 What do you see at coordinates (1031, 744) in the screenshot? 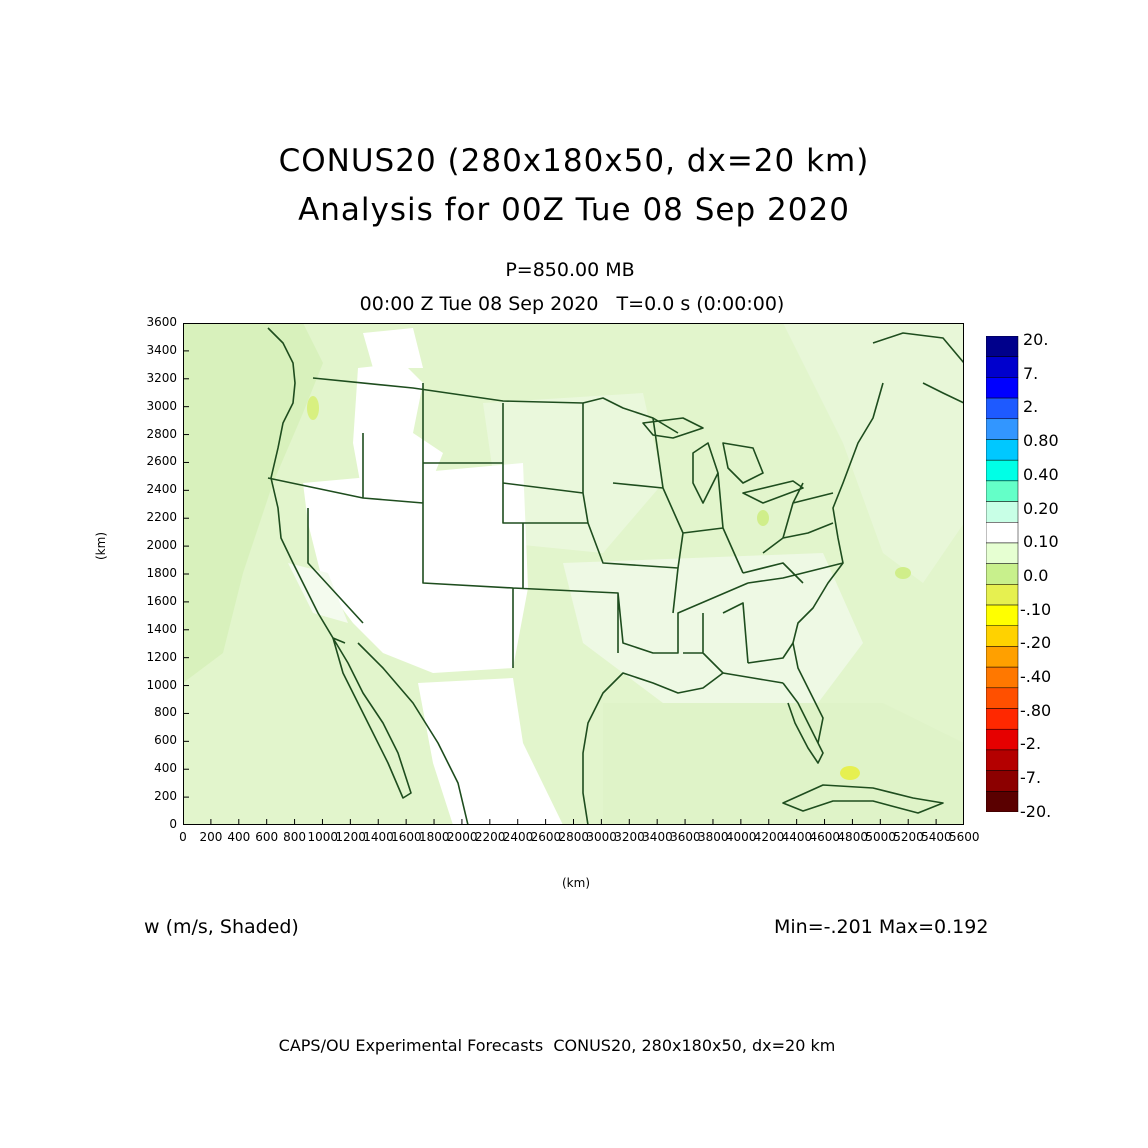
I see `colorbar-label: -2.` at bounding box center [1031, 744].